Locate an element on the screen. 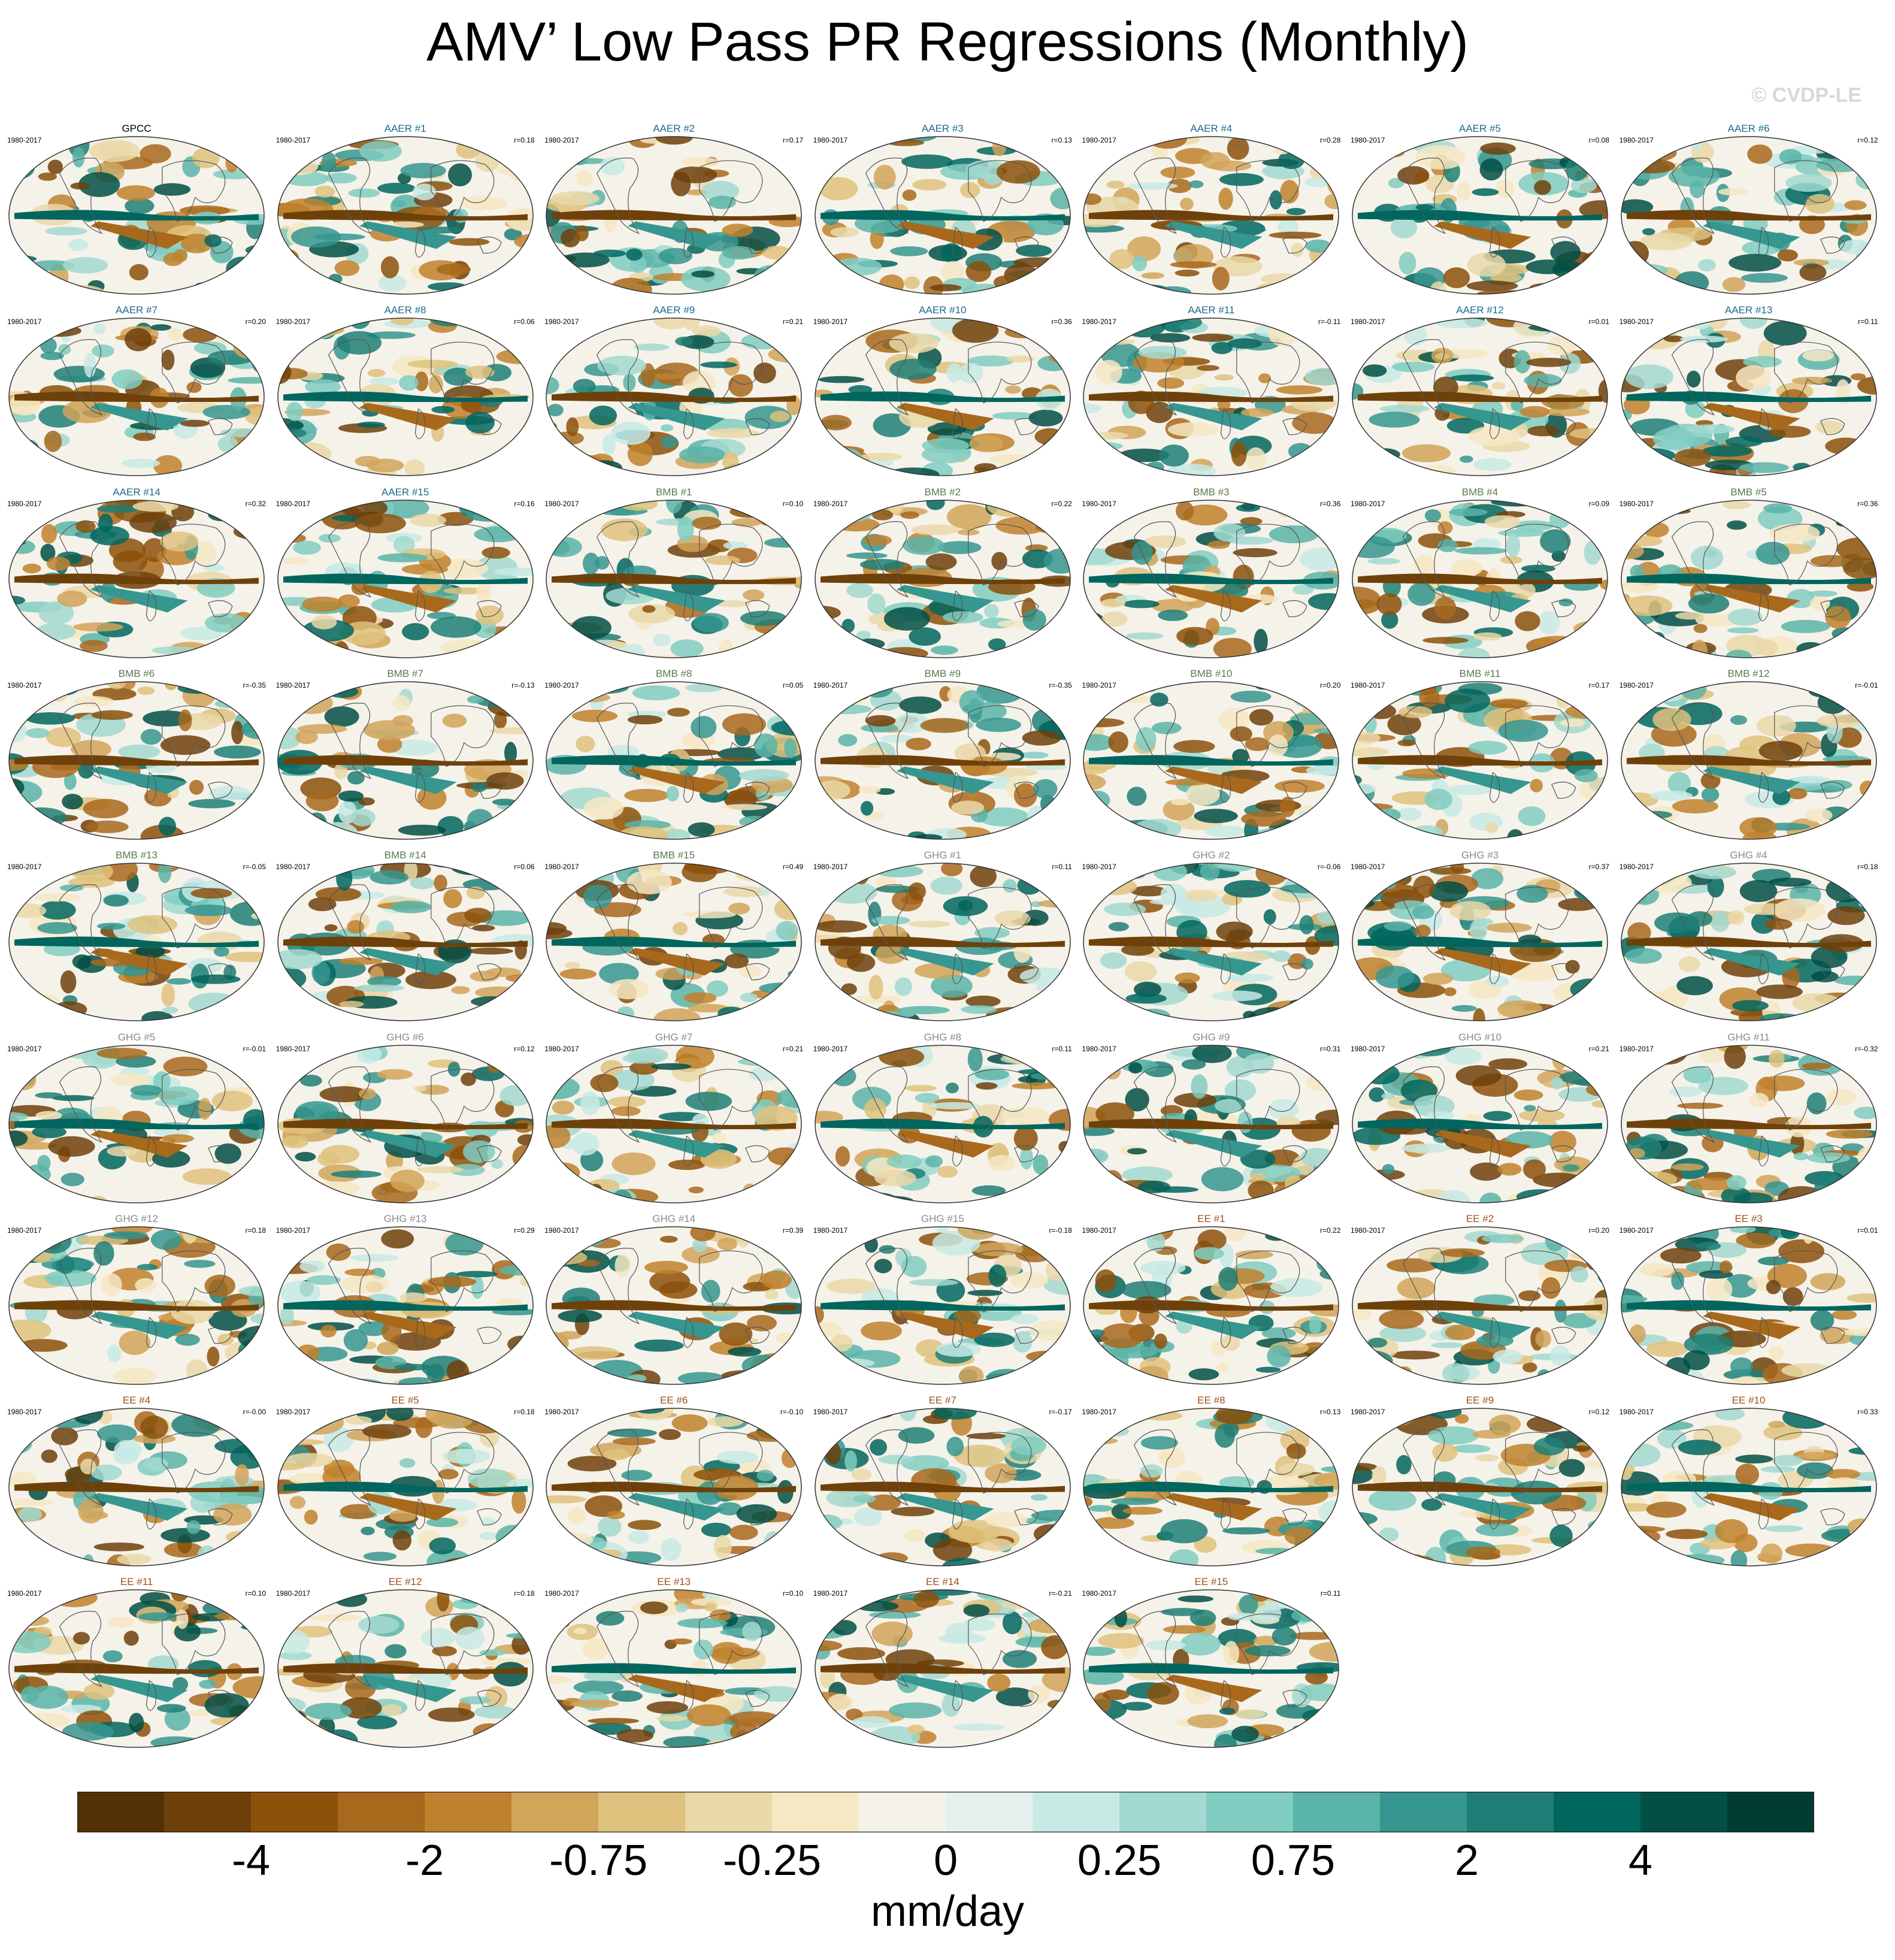  panel-title: BMB #13 is located at coordinates (137, 855).